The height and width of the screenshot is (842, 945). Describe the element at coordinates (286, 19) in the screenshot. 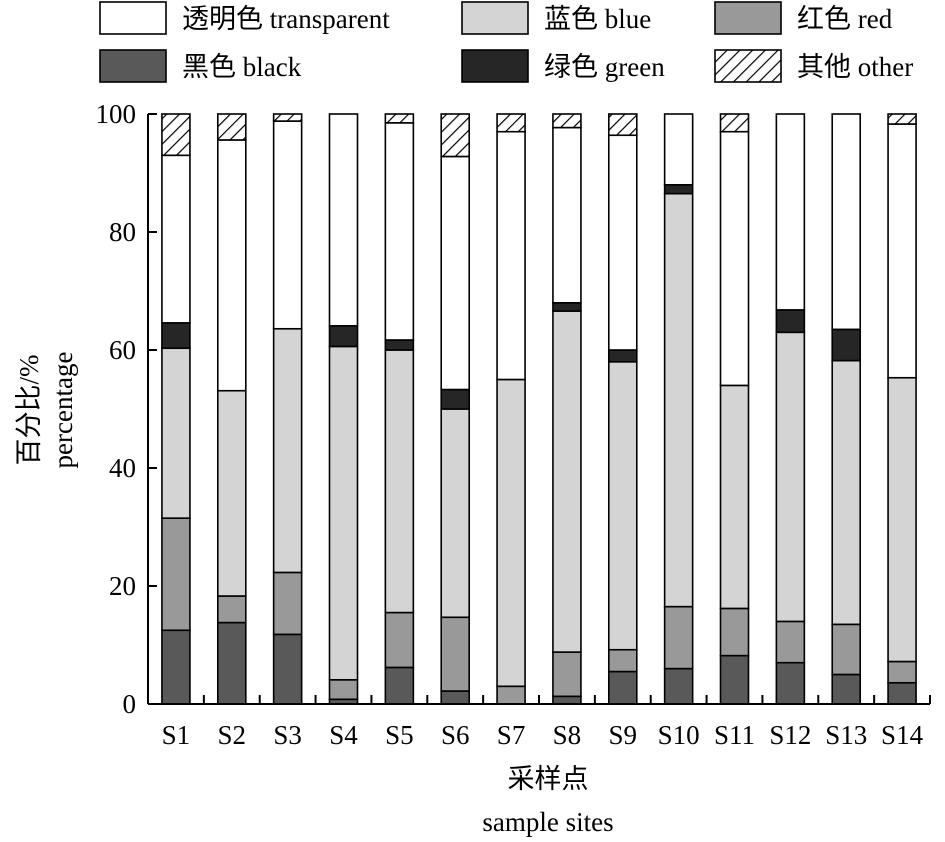

I see `legend-label: 透明色 transparent` at that location.